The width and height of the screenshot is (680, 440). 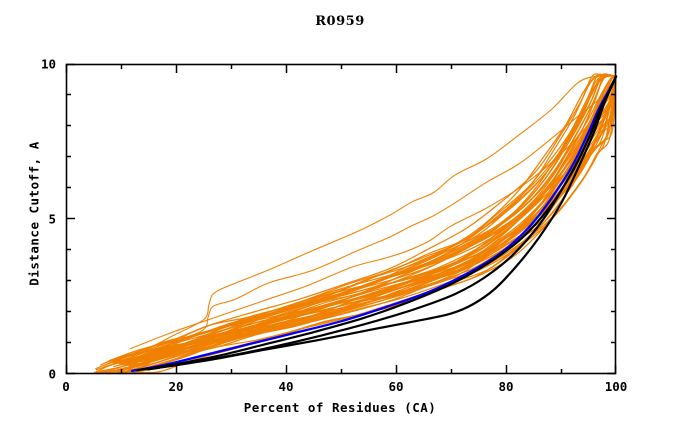 What do you see at coordinates (506, 386) in the screenshot?
I see `x-tick-label: 80` at bounding box center [506, 386].